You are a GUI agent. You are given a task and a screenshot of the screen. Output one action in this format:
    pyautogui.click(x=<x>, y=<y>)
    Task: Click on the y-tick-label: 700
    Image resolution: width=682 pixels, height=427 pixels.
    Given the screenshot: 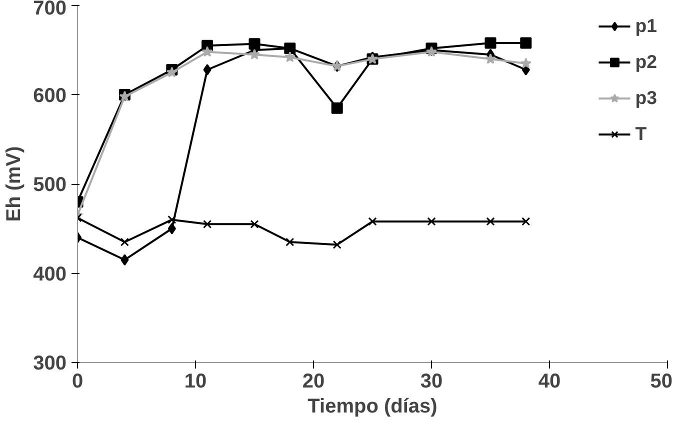 What is the action you would take?
    pyautogui.click(x=50, y=10)
    